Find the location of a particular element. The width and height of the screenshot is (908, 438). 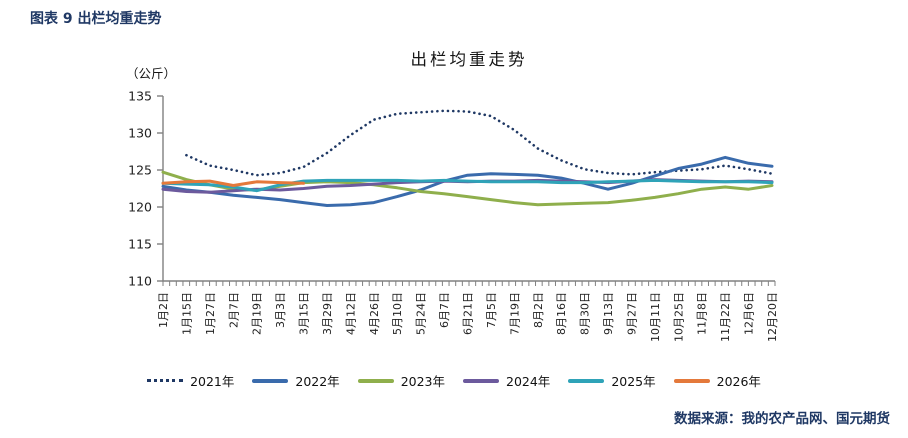

legend-label: 2025年 is located at coordinates (633, 381).